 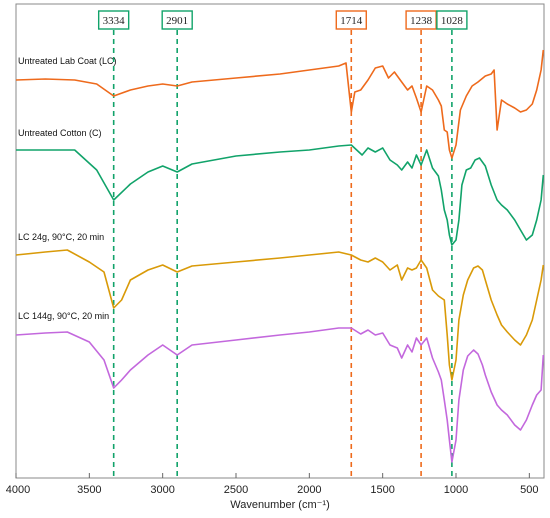 I want to click on marker-label-3334: 3334, so click(x=114, y=21).